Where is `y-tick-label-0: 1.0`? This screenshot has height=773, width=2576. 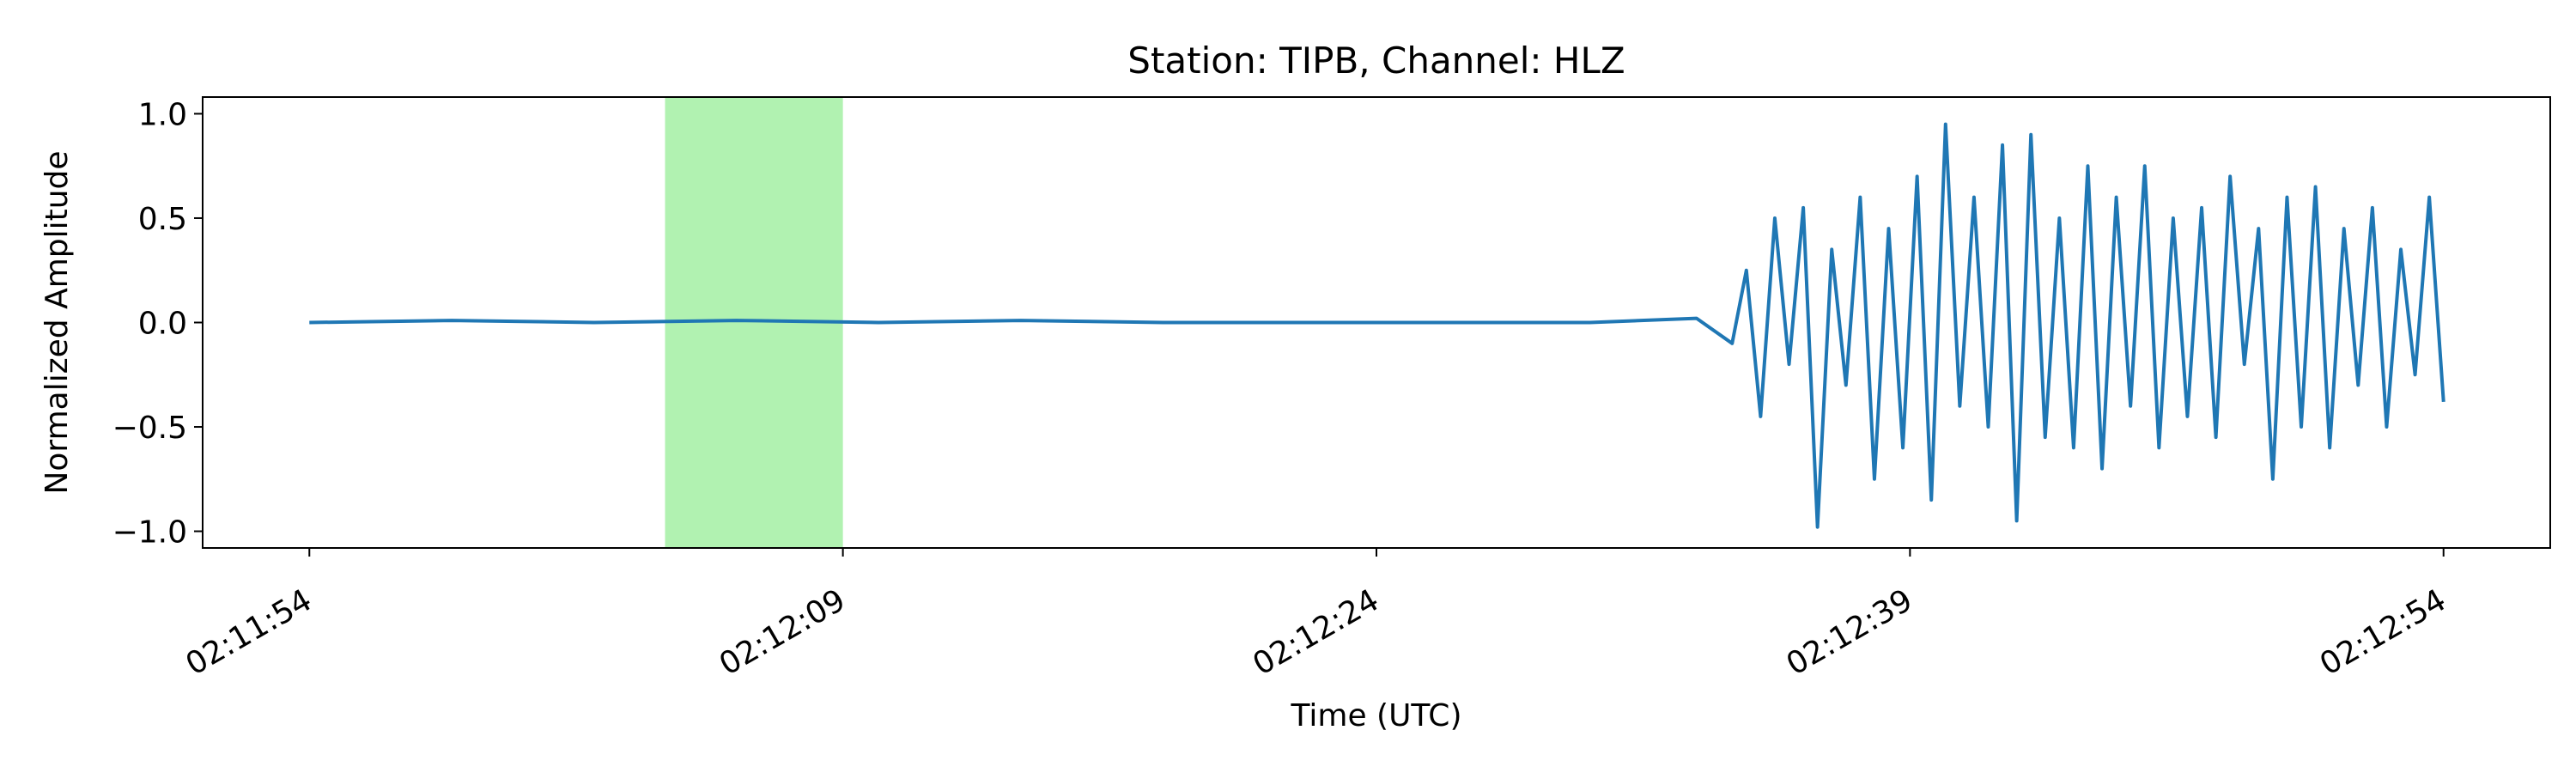 y-tick-label-0: 1.0 is located at coordinates (162, 114).